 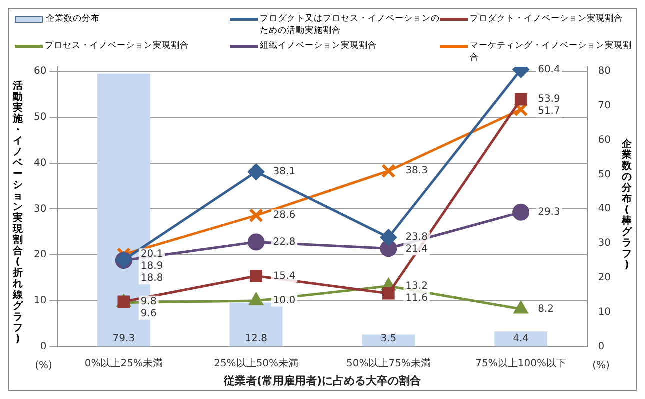 What do you see at coordinates (40, 163) in the screenshot?
I see `y-tick-label: 40` at bounding box center [40, 163].